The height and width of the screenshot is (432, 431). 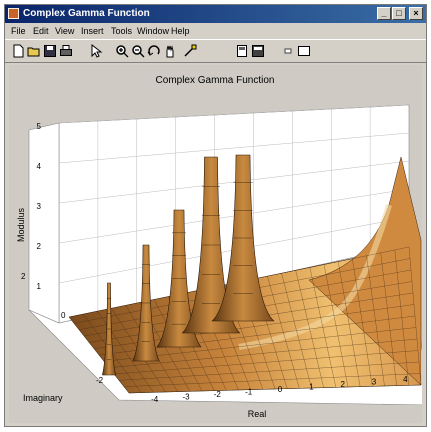 What do you see at coordinates (100, 380) in the screenshot?
I see `y-tick-label: -2` at bounding box center [100, 380].